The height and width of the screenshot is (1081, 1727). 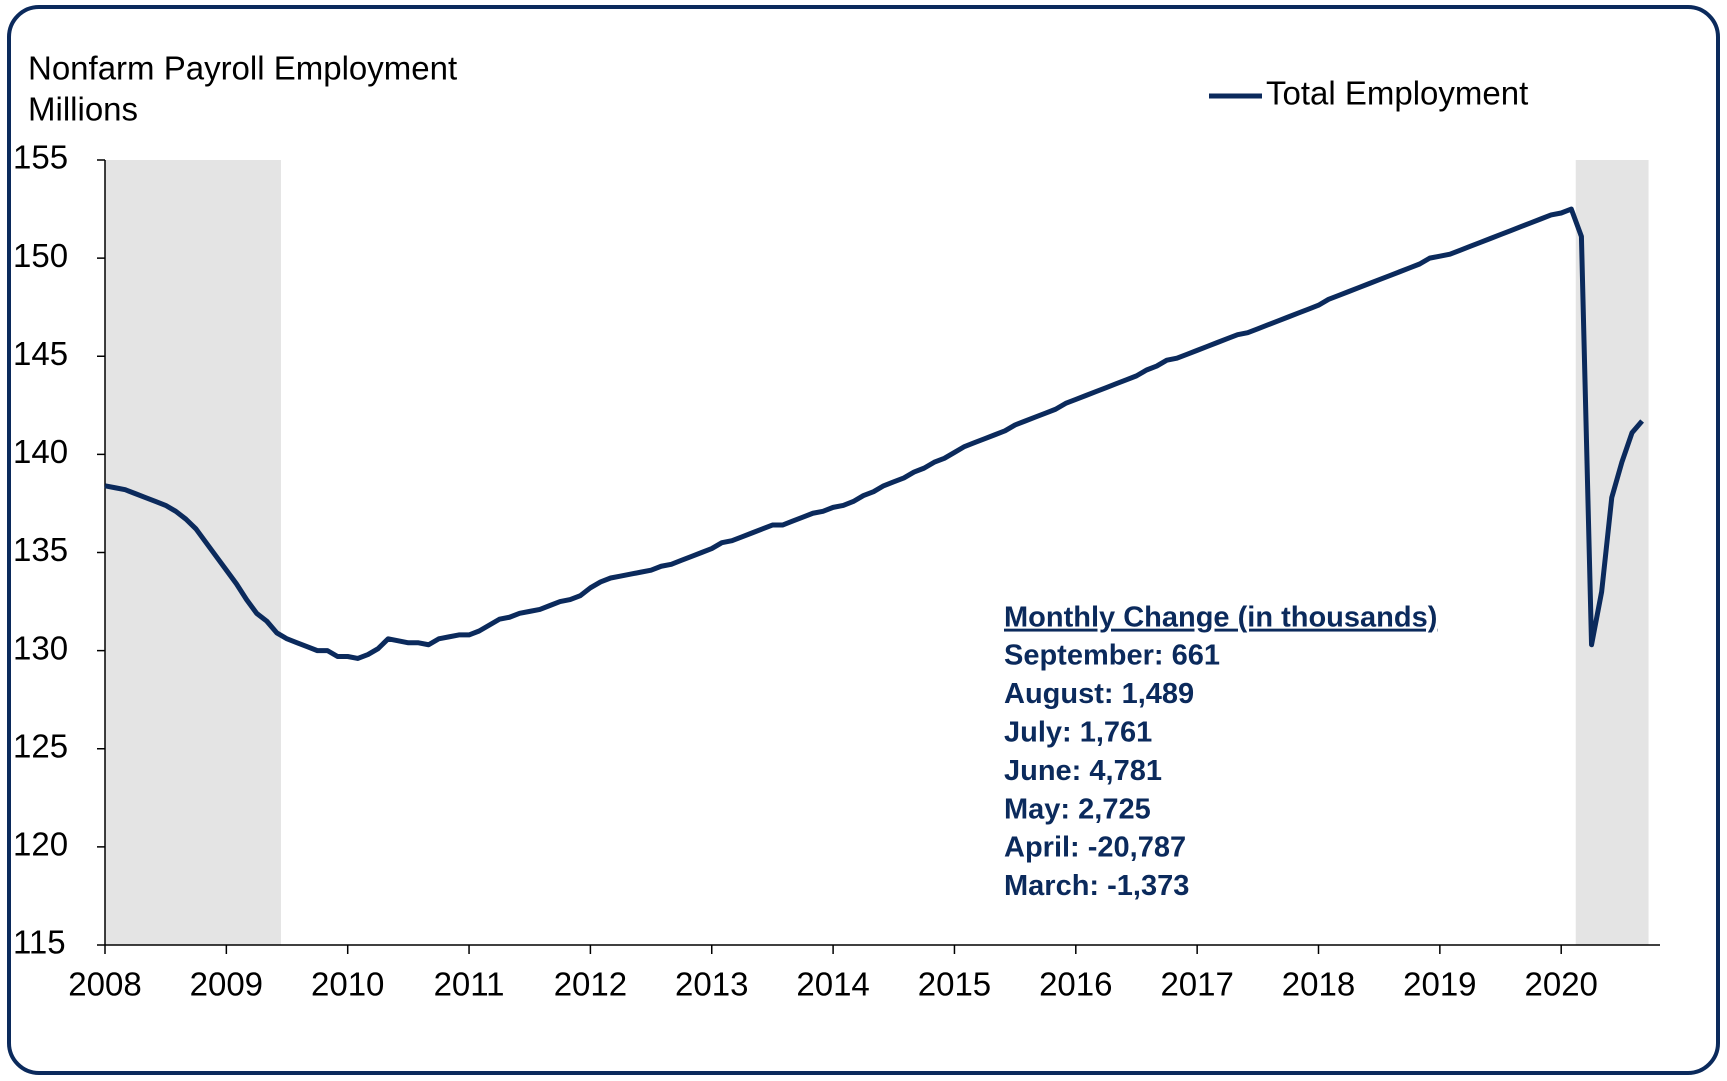 What do you see at coordinates (832, 984) in the screenshot?
I see `x-tick-label: 2014` at bounding box center [832, 984].